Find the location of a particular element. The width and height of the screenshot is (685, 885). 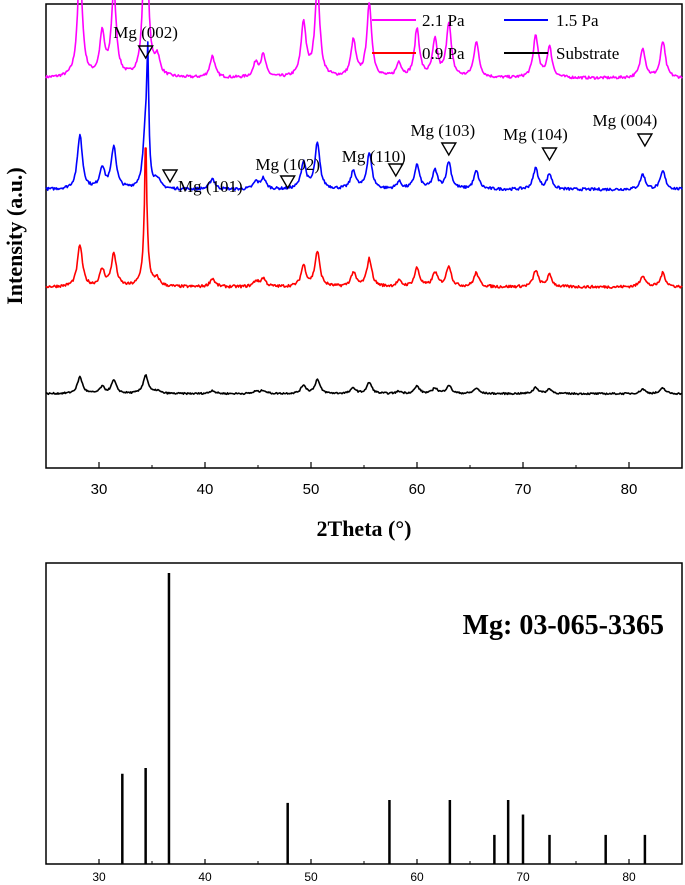

legend-label-1-5pa: 1.5 Pa is located at coordinates (577, 20).